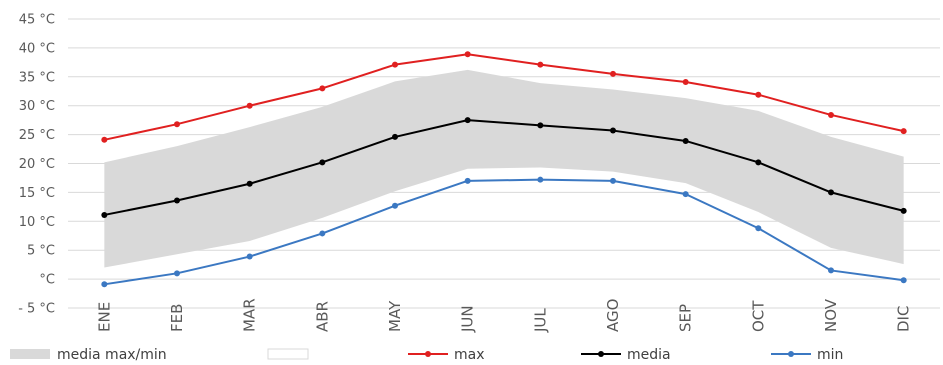 This screenshot has height=365, width=943. What do you see at coordinates (503, 315) in the screenshot?
I see `x-axis-labels: ENE FEB MAR ABR MAY JUN JUL AGO SEP OCT NOV DIC` at bounding box center [503, 315].